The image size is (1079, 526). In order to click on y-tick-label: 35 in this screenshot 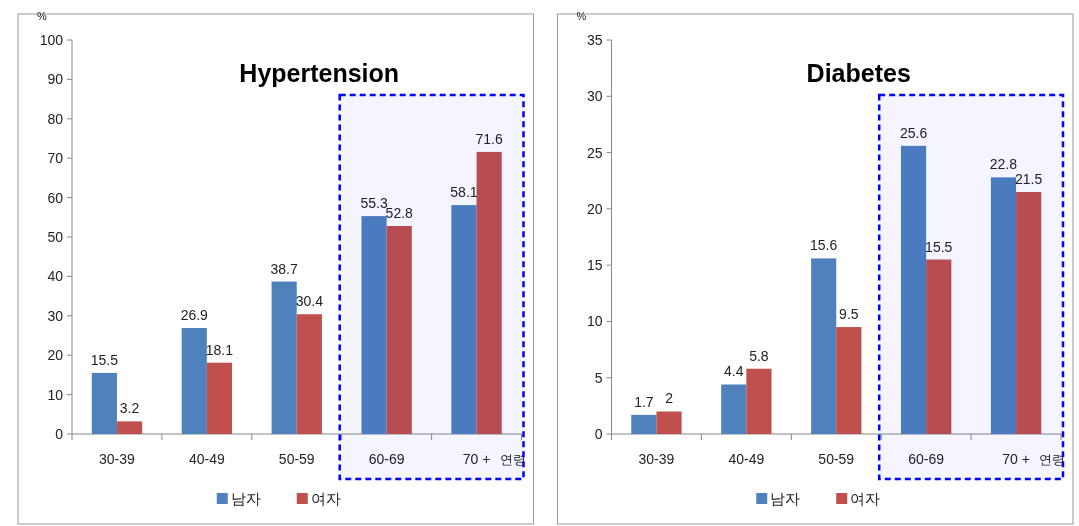, I will do `click(594, 40)`.